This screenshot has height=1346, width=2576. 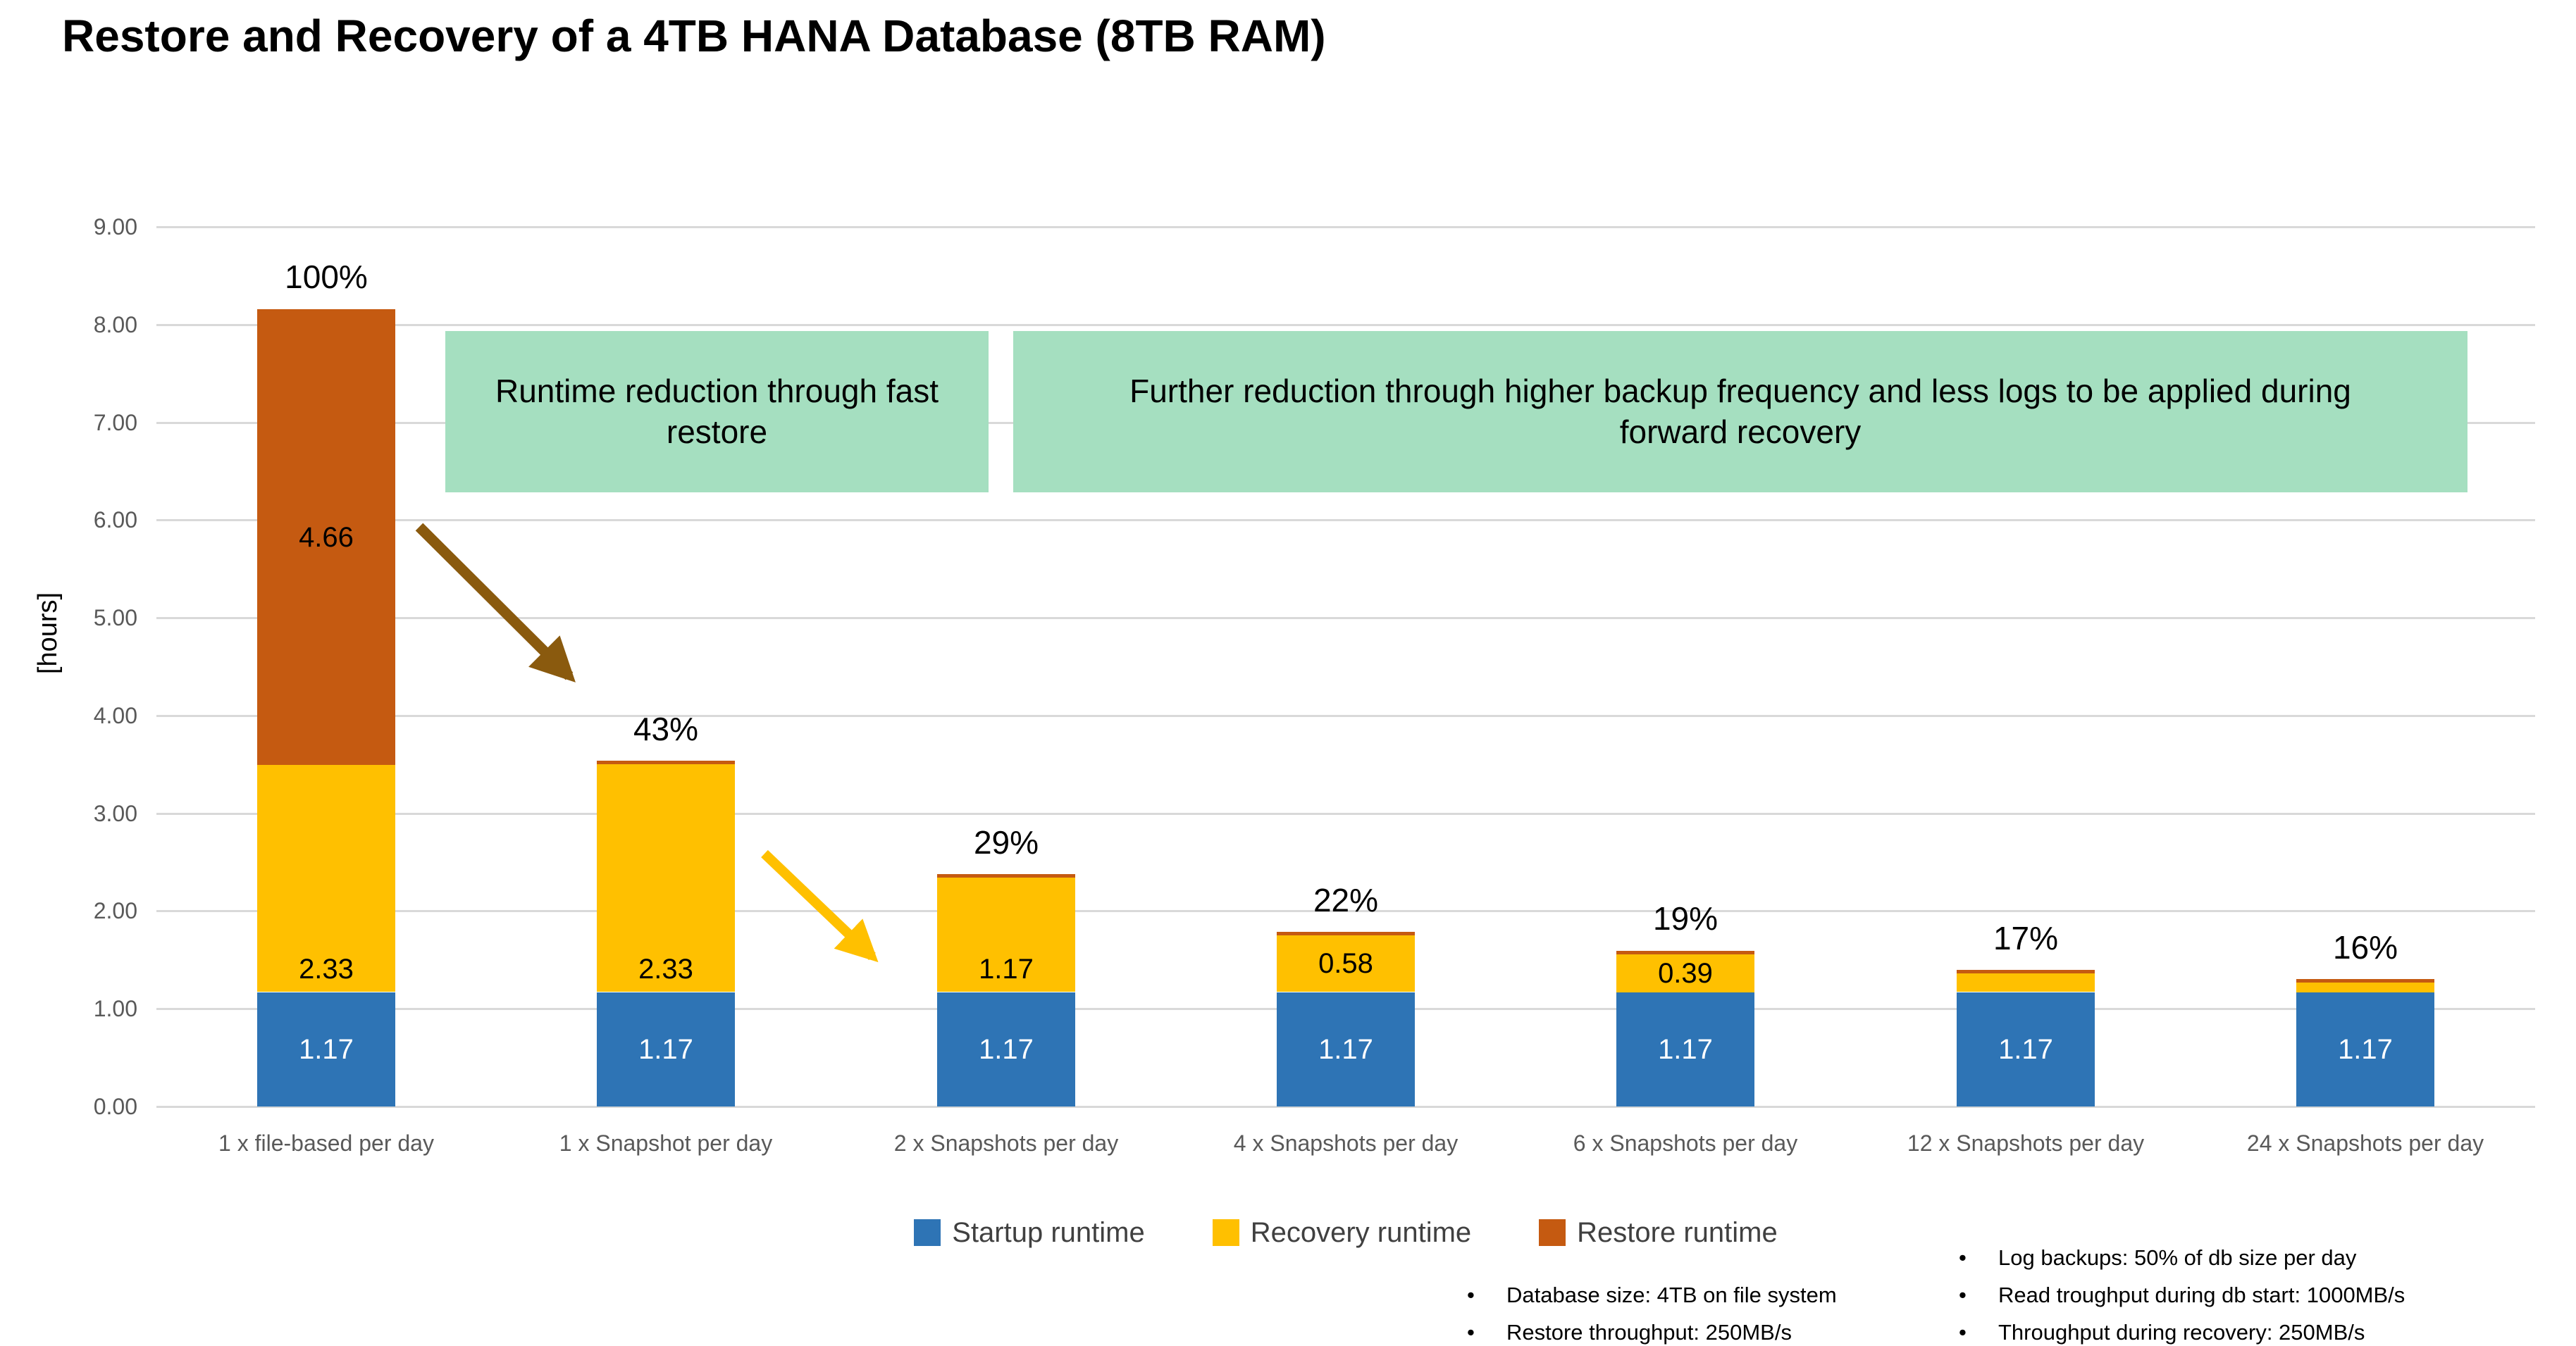 I want to click on bar-segment-recovery-runtime: 0.58, so click(x=1346, y=964).